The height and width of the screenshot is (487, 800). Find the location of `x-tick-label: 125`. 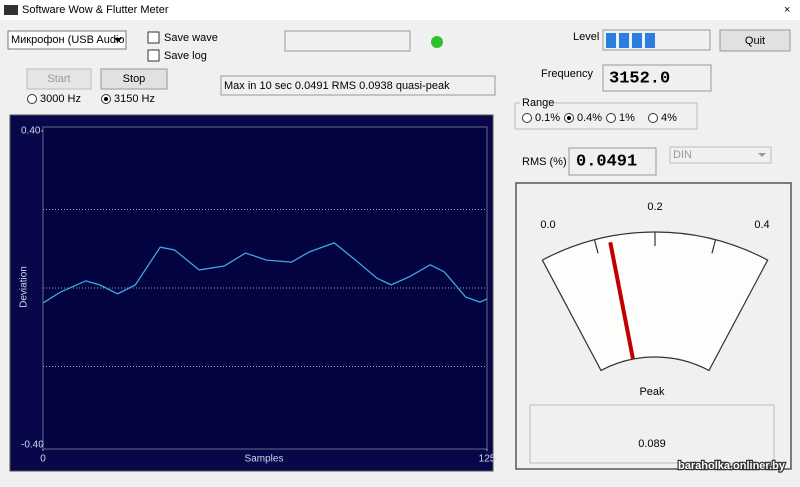

x-tick-label: 125 is located at coordinates (487, 459).